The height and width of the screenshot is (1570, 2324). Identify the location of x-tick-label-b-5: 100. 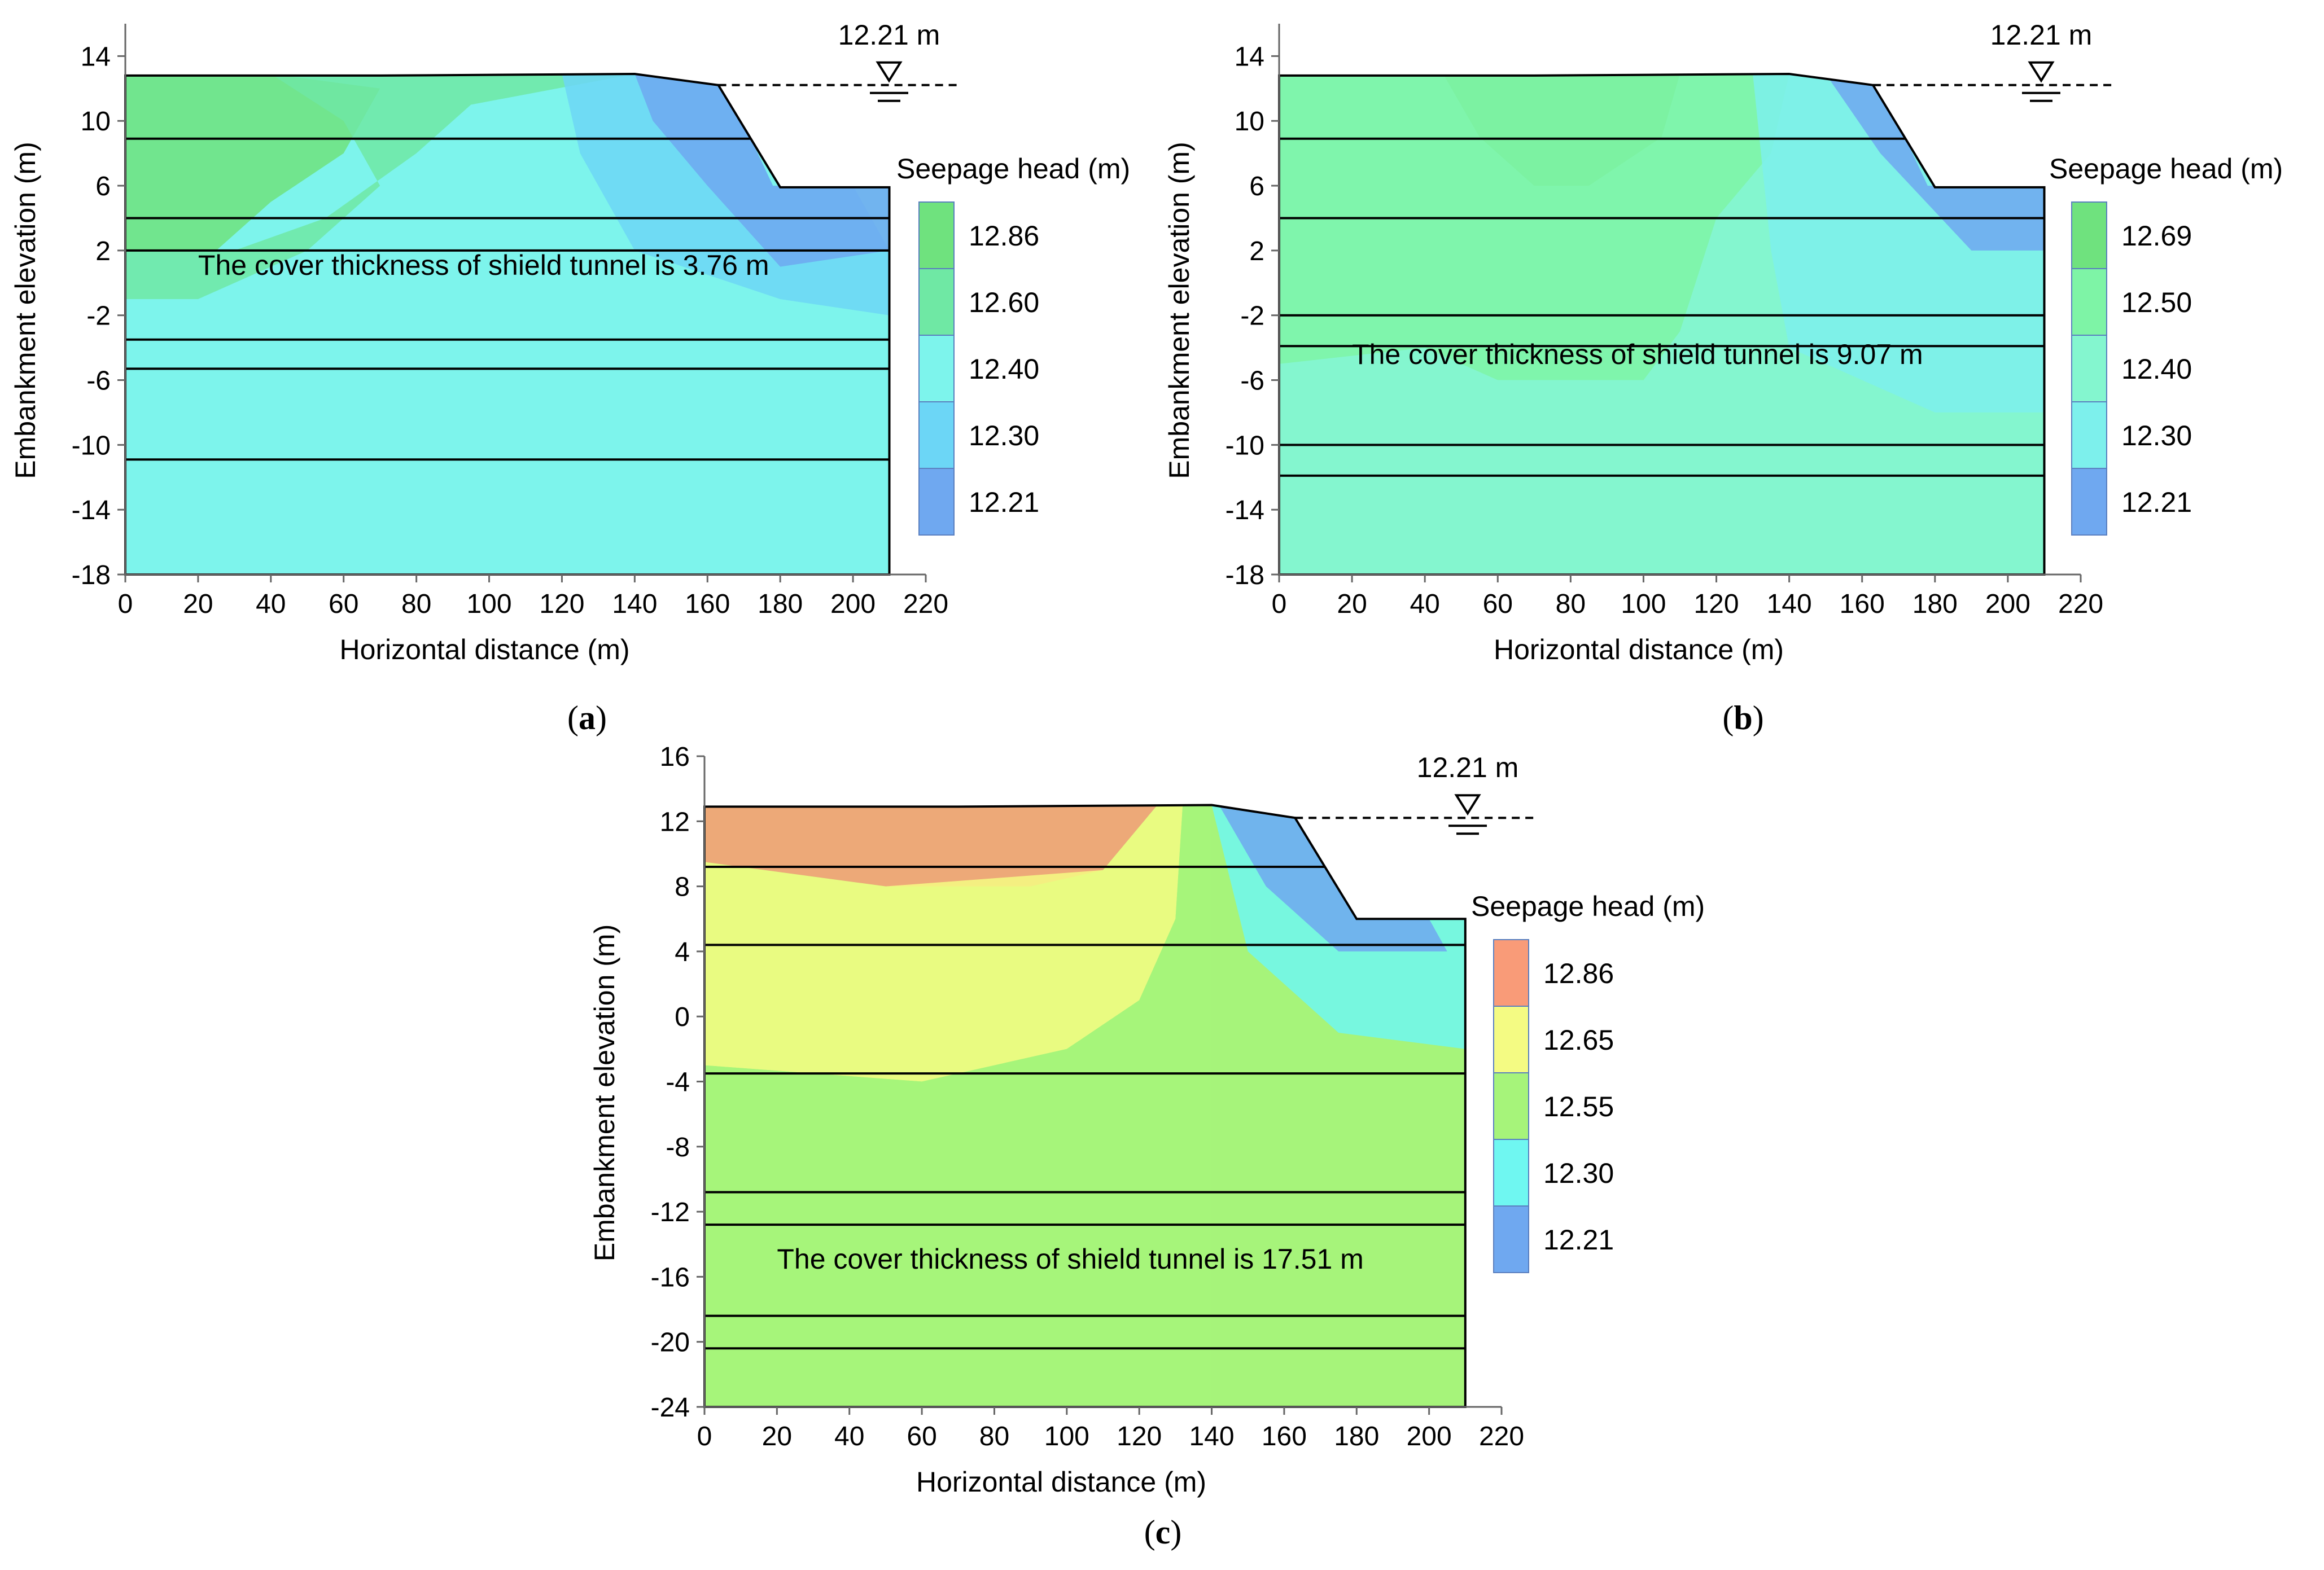
(1643, 604).